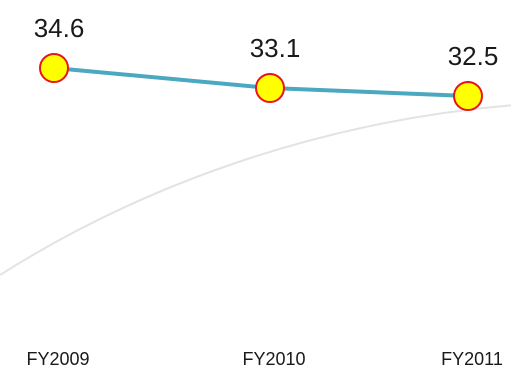 This screenshot has width=511, height=372. I want to click on x-tick-label-FY2010: FY2010, so click(273, 359).